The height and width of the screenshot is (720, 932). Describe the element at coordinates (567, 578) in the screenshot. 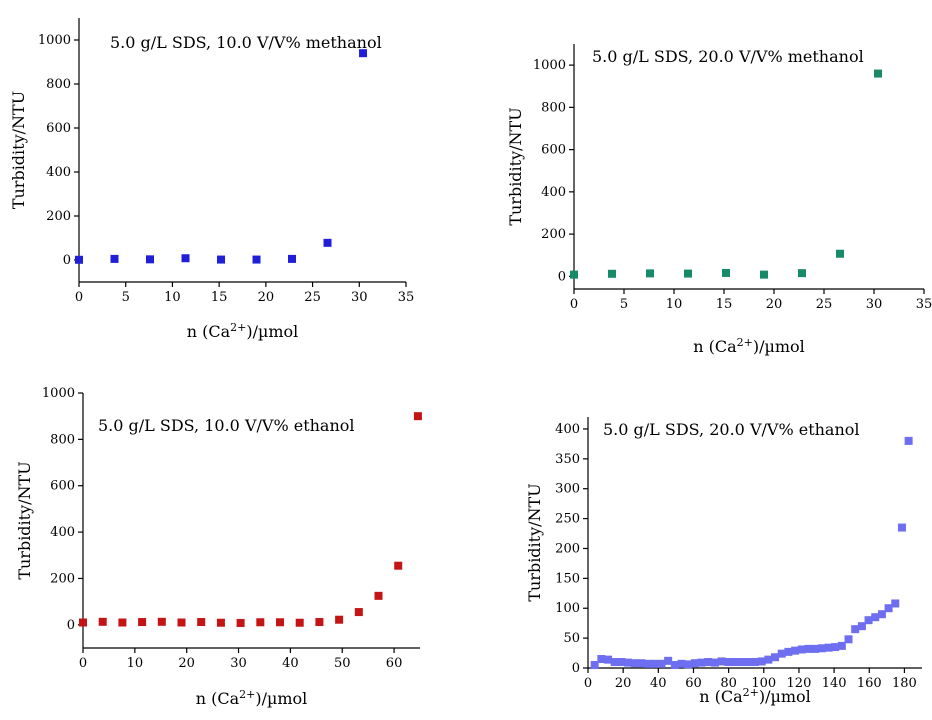

I see `y-tick-label: 150` at that location.